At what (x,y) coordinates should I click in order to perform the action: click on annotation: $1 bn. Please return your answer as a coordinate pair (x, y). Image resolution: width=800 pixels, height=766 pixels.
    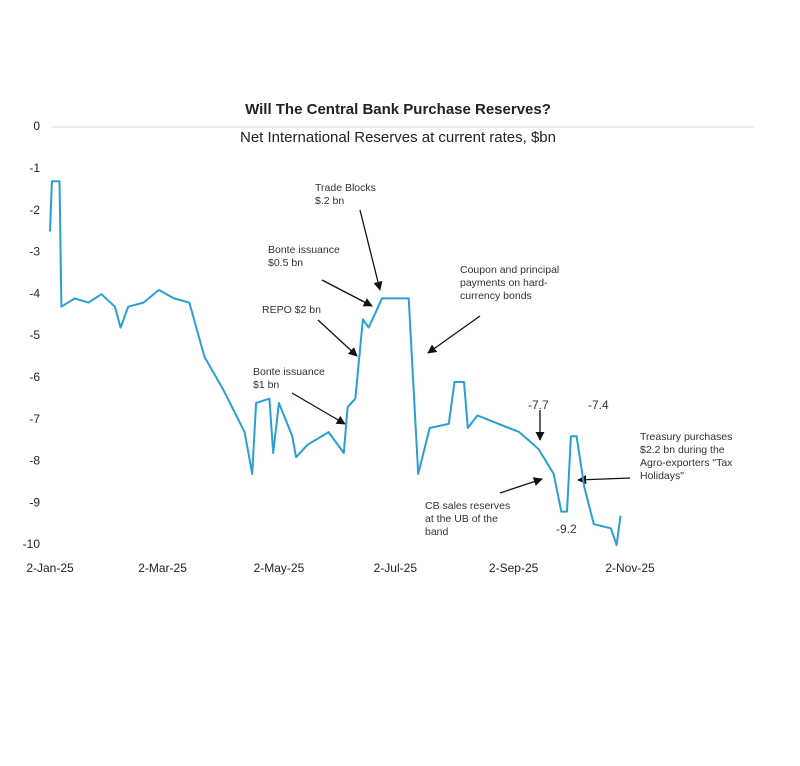
    Looking at the image, I should click on (266, 385).